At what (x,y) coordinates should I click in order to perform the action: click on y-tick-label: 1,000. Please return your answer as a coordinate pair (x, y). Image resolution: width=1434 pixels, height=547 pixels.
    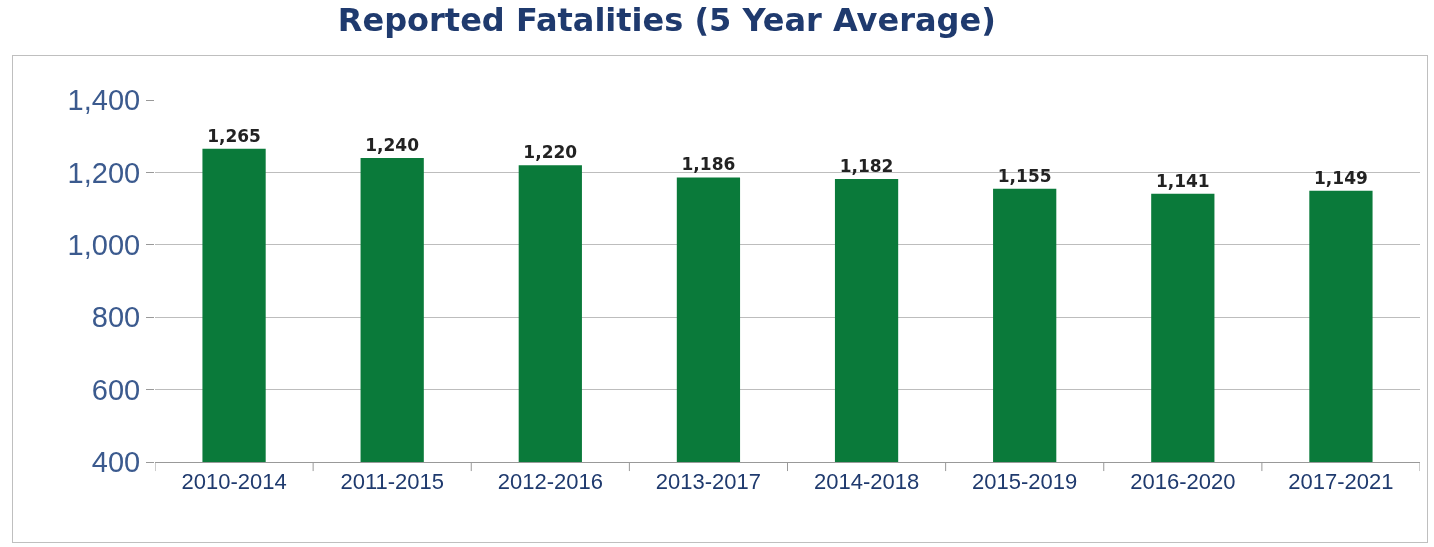
    Looking at the image, I should click on (104, 244).